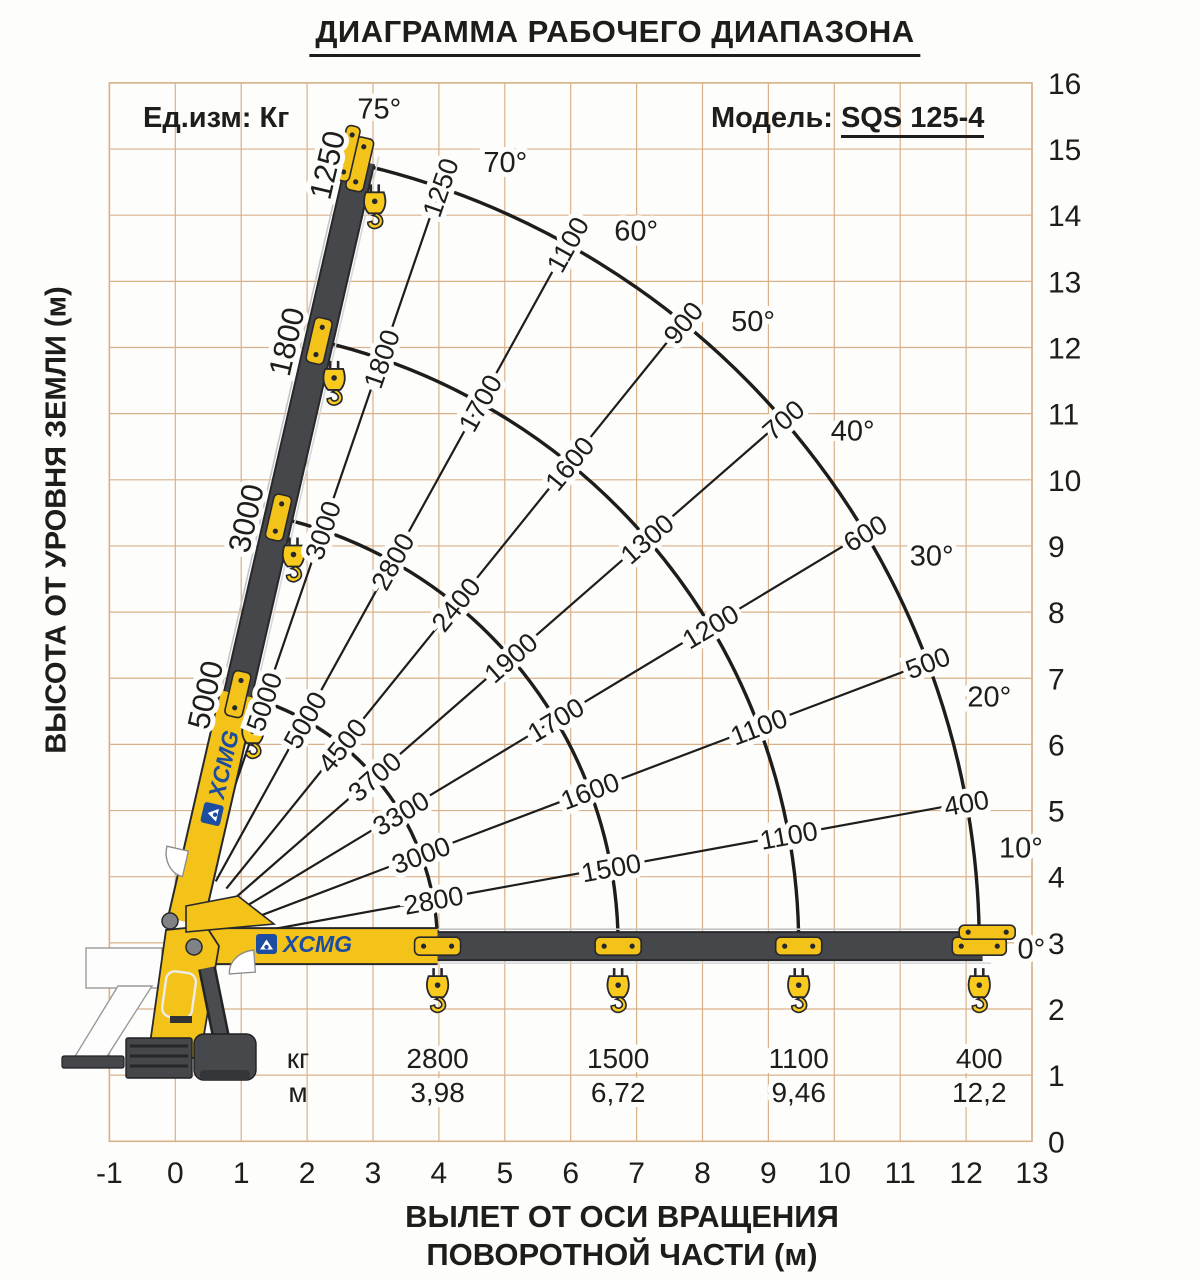 This screenshot has height=1280, width=1200. I want to click on x-tick-label: 4, so click(439, 1173).